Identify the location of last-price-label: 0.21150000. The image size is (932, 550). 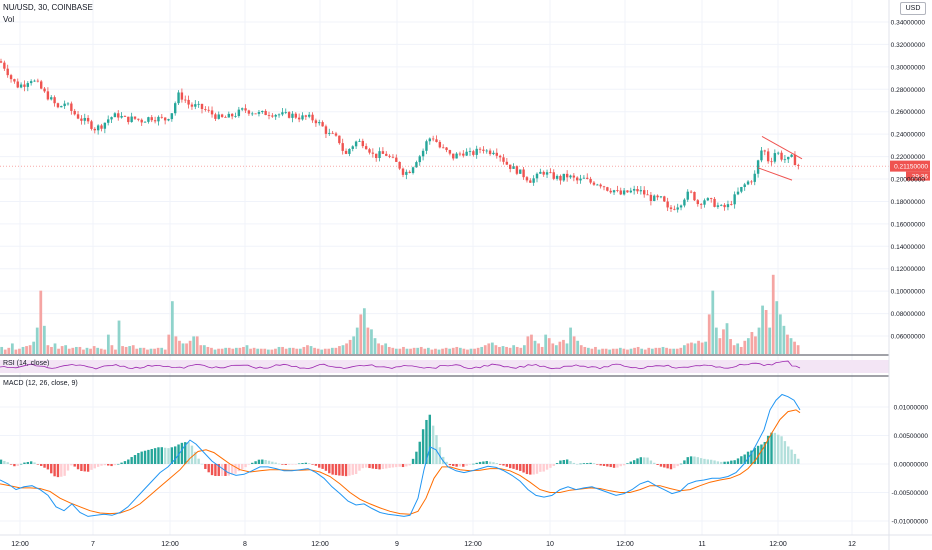
(911, 167).